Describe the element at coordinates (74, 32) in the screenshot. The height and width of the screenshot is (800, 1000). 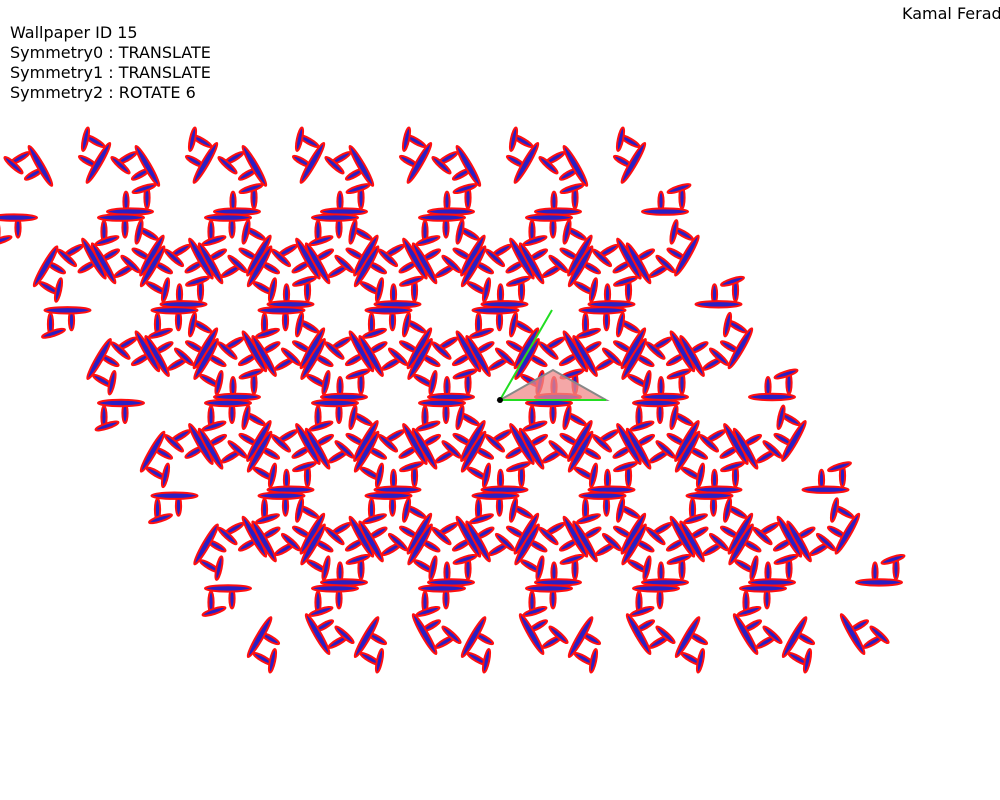
I see `wallpaper-id-label: Wallpaper ID 15` at that location.